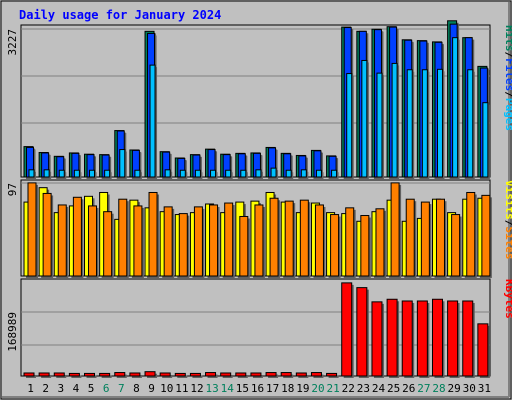 The height and width of the screenshot is (400, 512). What do you see at coordinates (12, 332) in the screenshot?
I see `kbytes-ytick-label: 168989` at bounding box center [12, 332].